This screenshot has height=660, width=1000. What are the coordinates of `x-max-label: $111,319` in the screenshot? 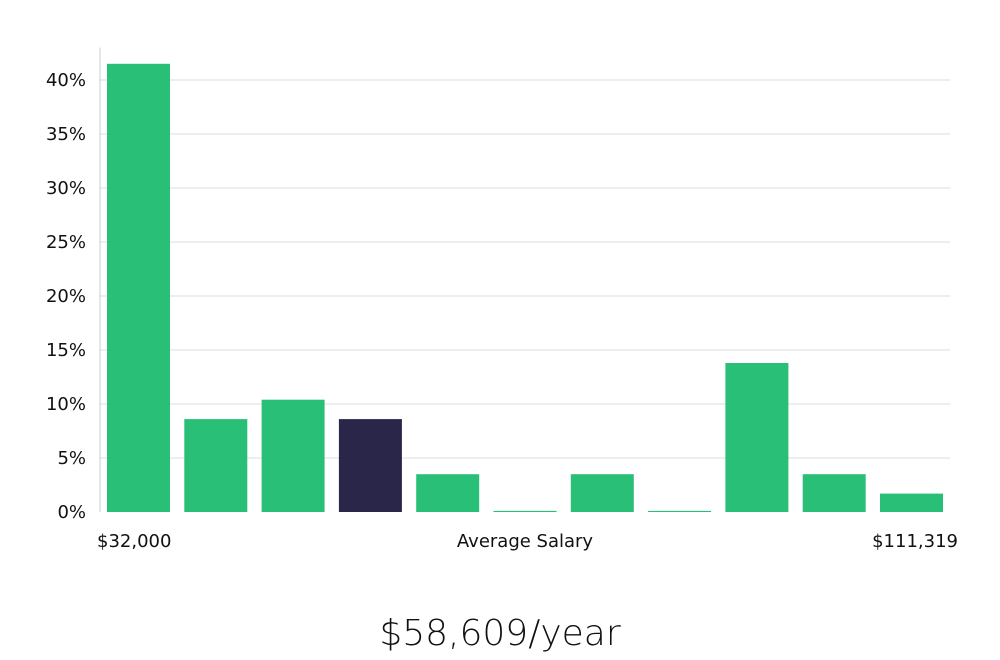 It's located at (915, 541).